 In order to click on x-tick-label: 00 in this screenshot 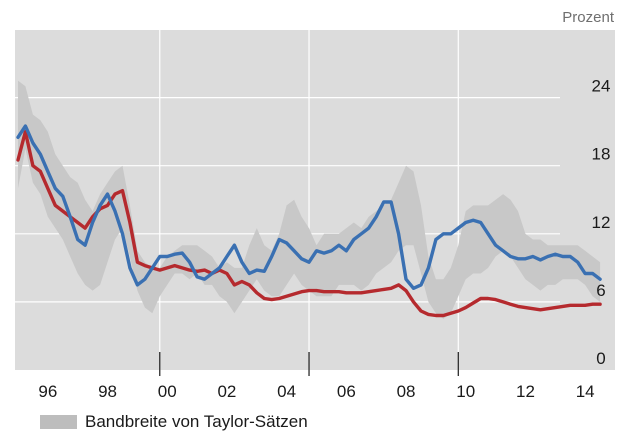, I will do `click(167, 391)`.